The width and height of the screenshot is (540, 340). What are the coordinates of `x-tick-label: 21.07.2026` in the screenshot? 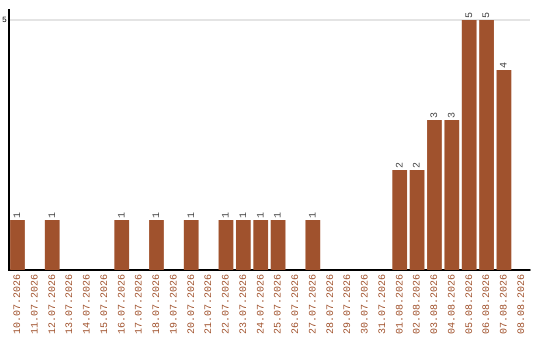 It's located at (210, 304).